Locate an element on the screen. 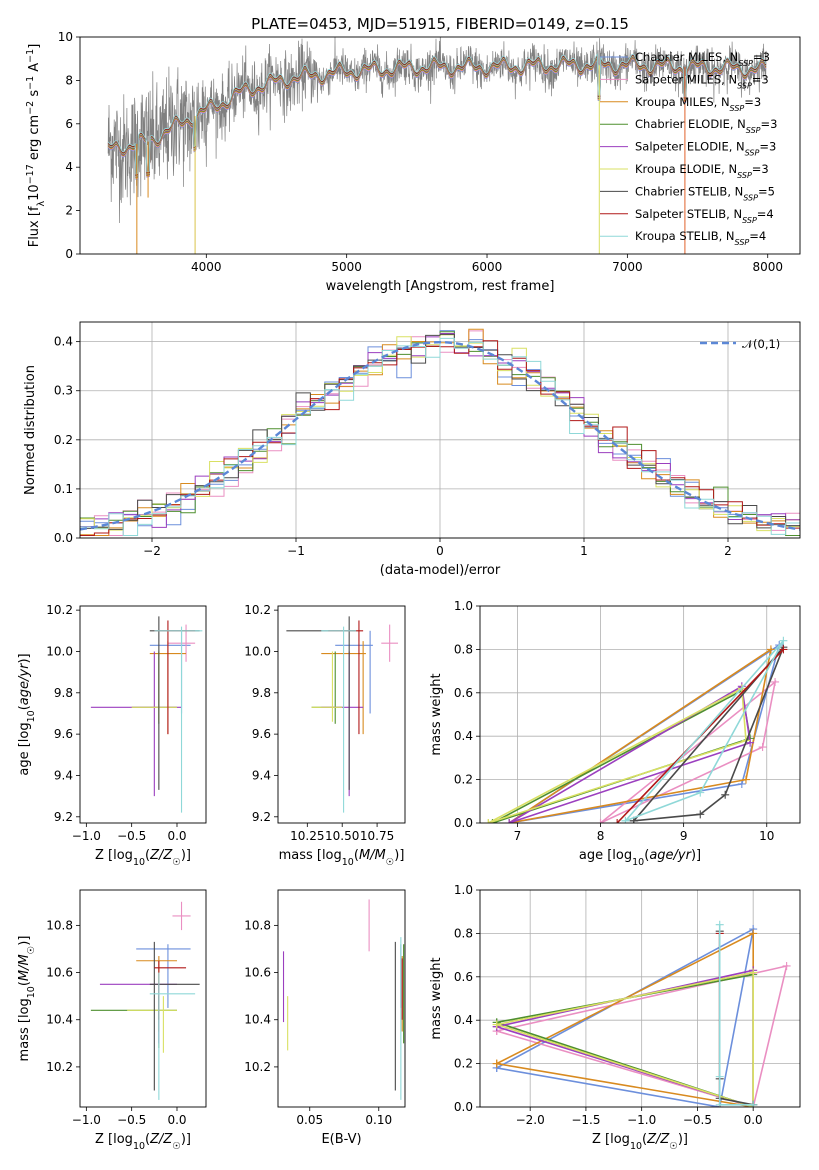 Image resolution: width=819 pixels, height=1170 pixels. x-tick-label: 7000 is located at coordinates (627, 267).